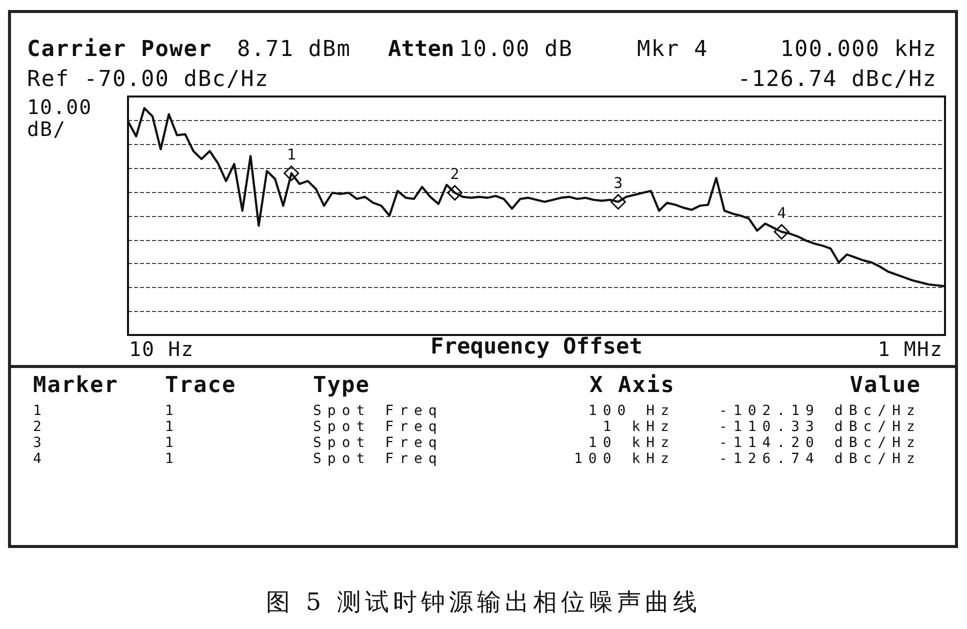 The image size is (967, 629). Describe the element at coordinates (119, 49) in the screenshot. I see `text: Carrier Power` at that location.